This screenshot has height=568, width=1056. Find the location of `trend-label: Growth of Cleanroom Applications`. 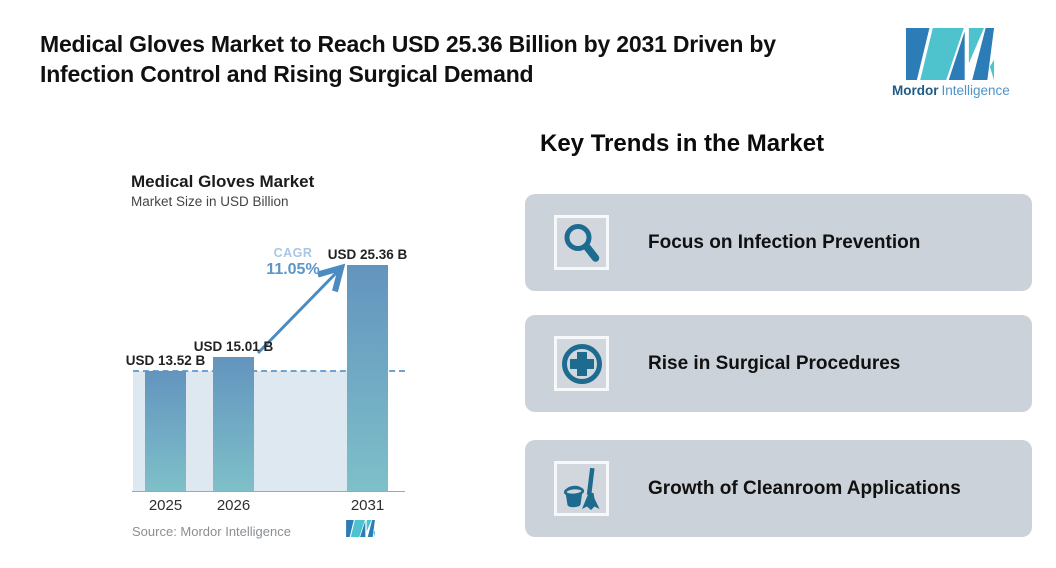

trend-label: Growth of Cleanroom Applications is located at coordinates (804, 488).